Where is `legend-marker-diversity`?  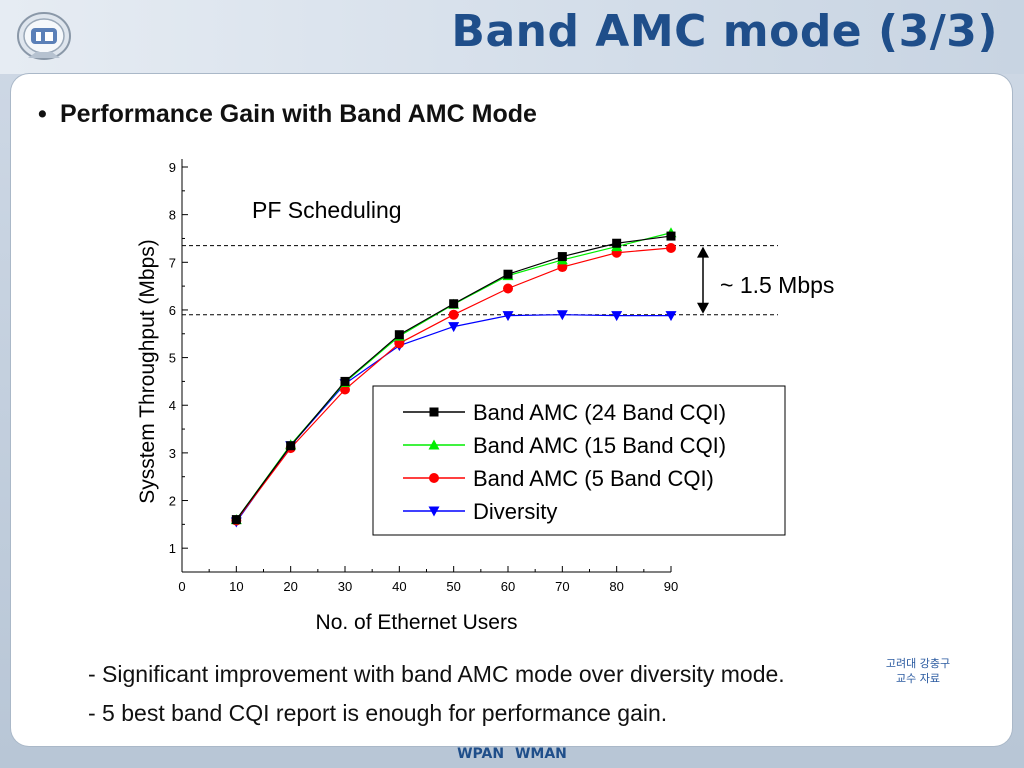
legend-marker-diversity is located at coordinates (434, 511).